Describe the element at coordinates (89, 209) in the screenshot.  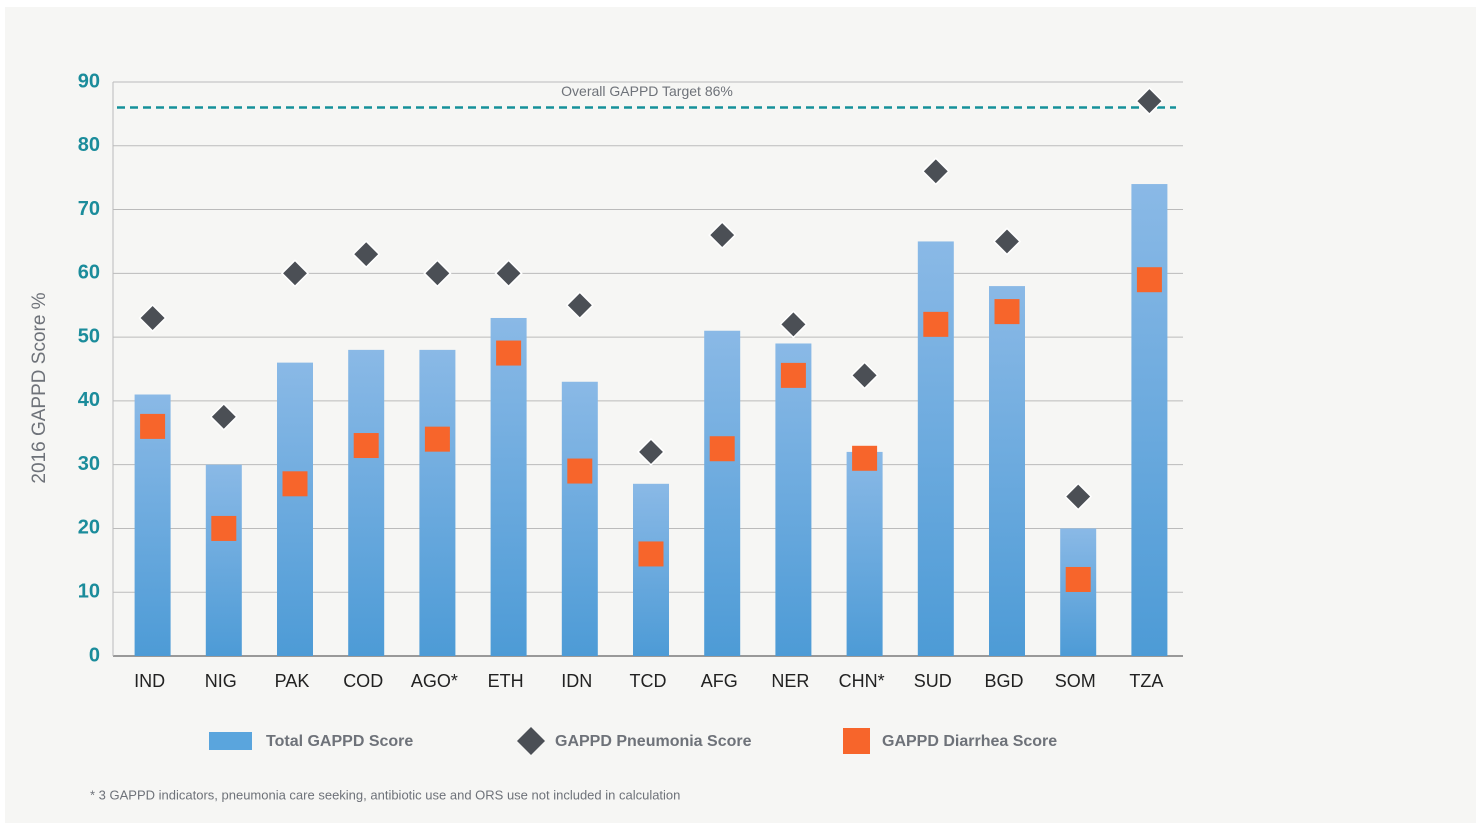
I see `y-tick-label: 70` at that location.